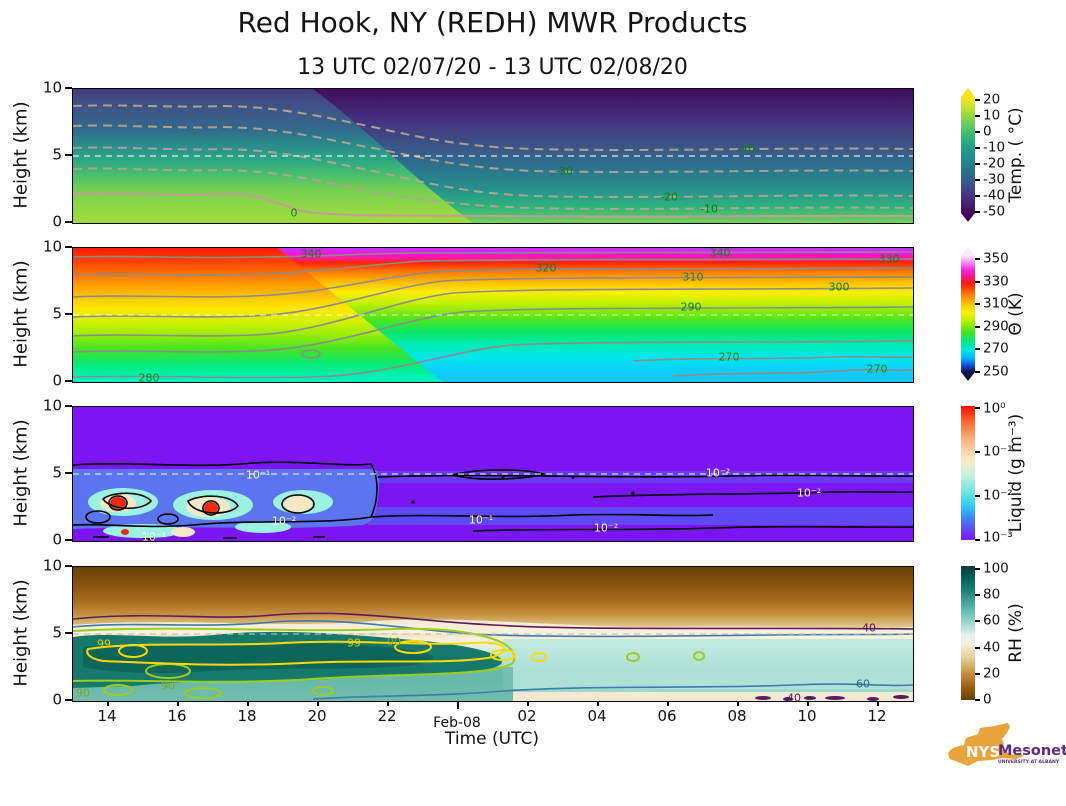 The image size is (1066, 806). What do you see at coordinates (564, 171) in the screenshot?
I see `contour-label: -30` at bounding box center [564, 171].